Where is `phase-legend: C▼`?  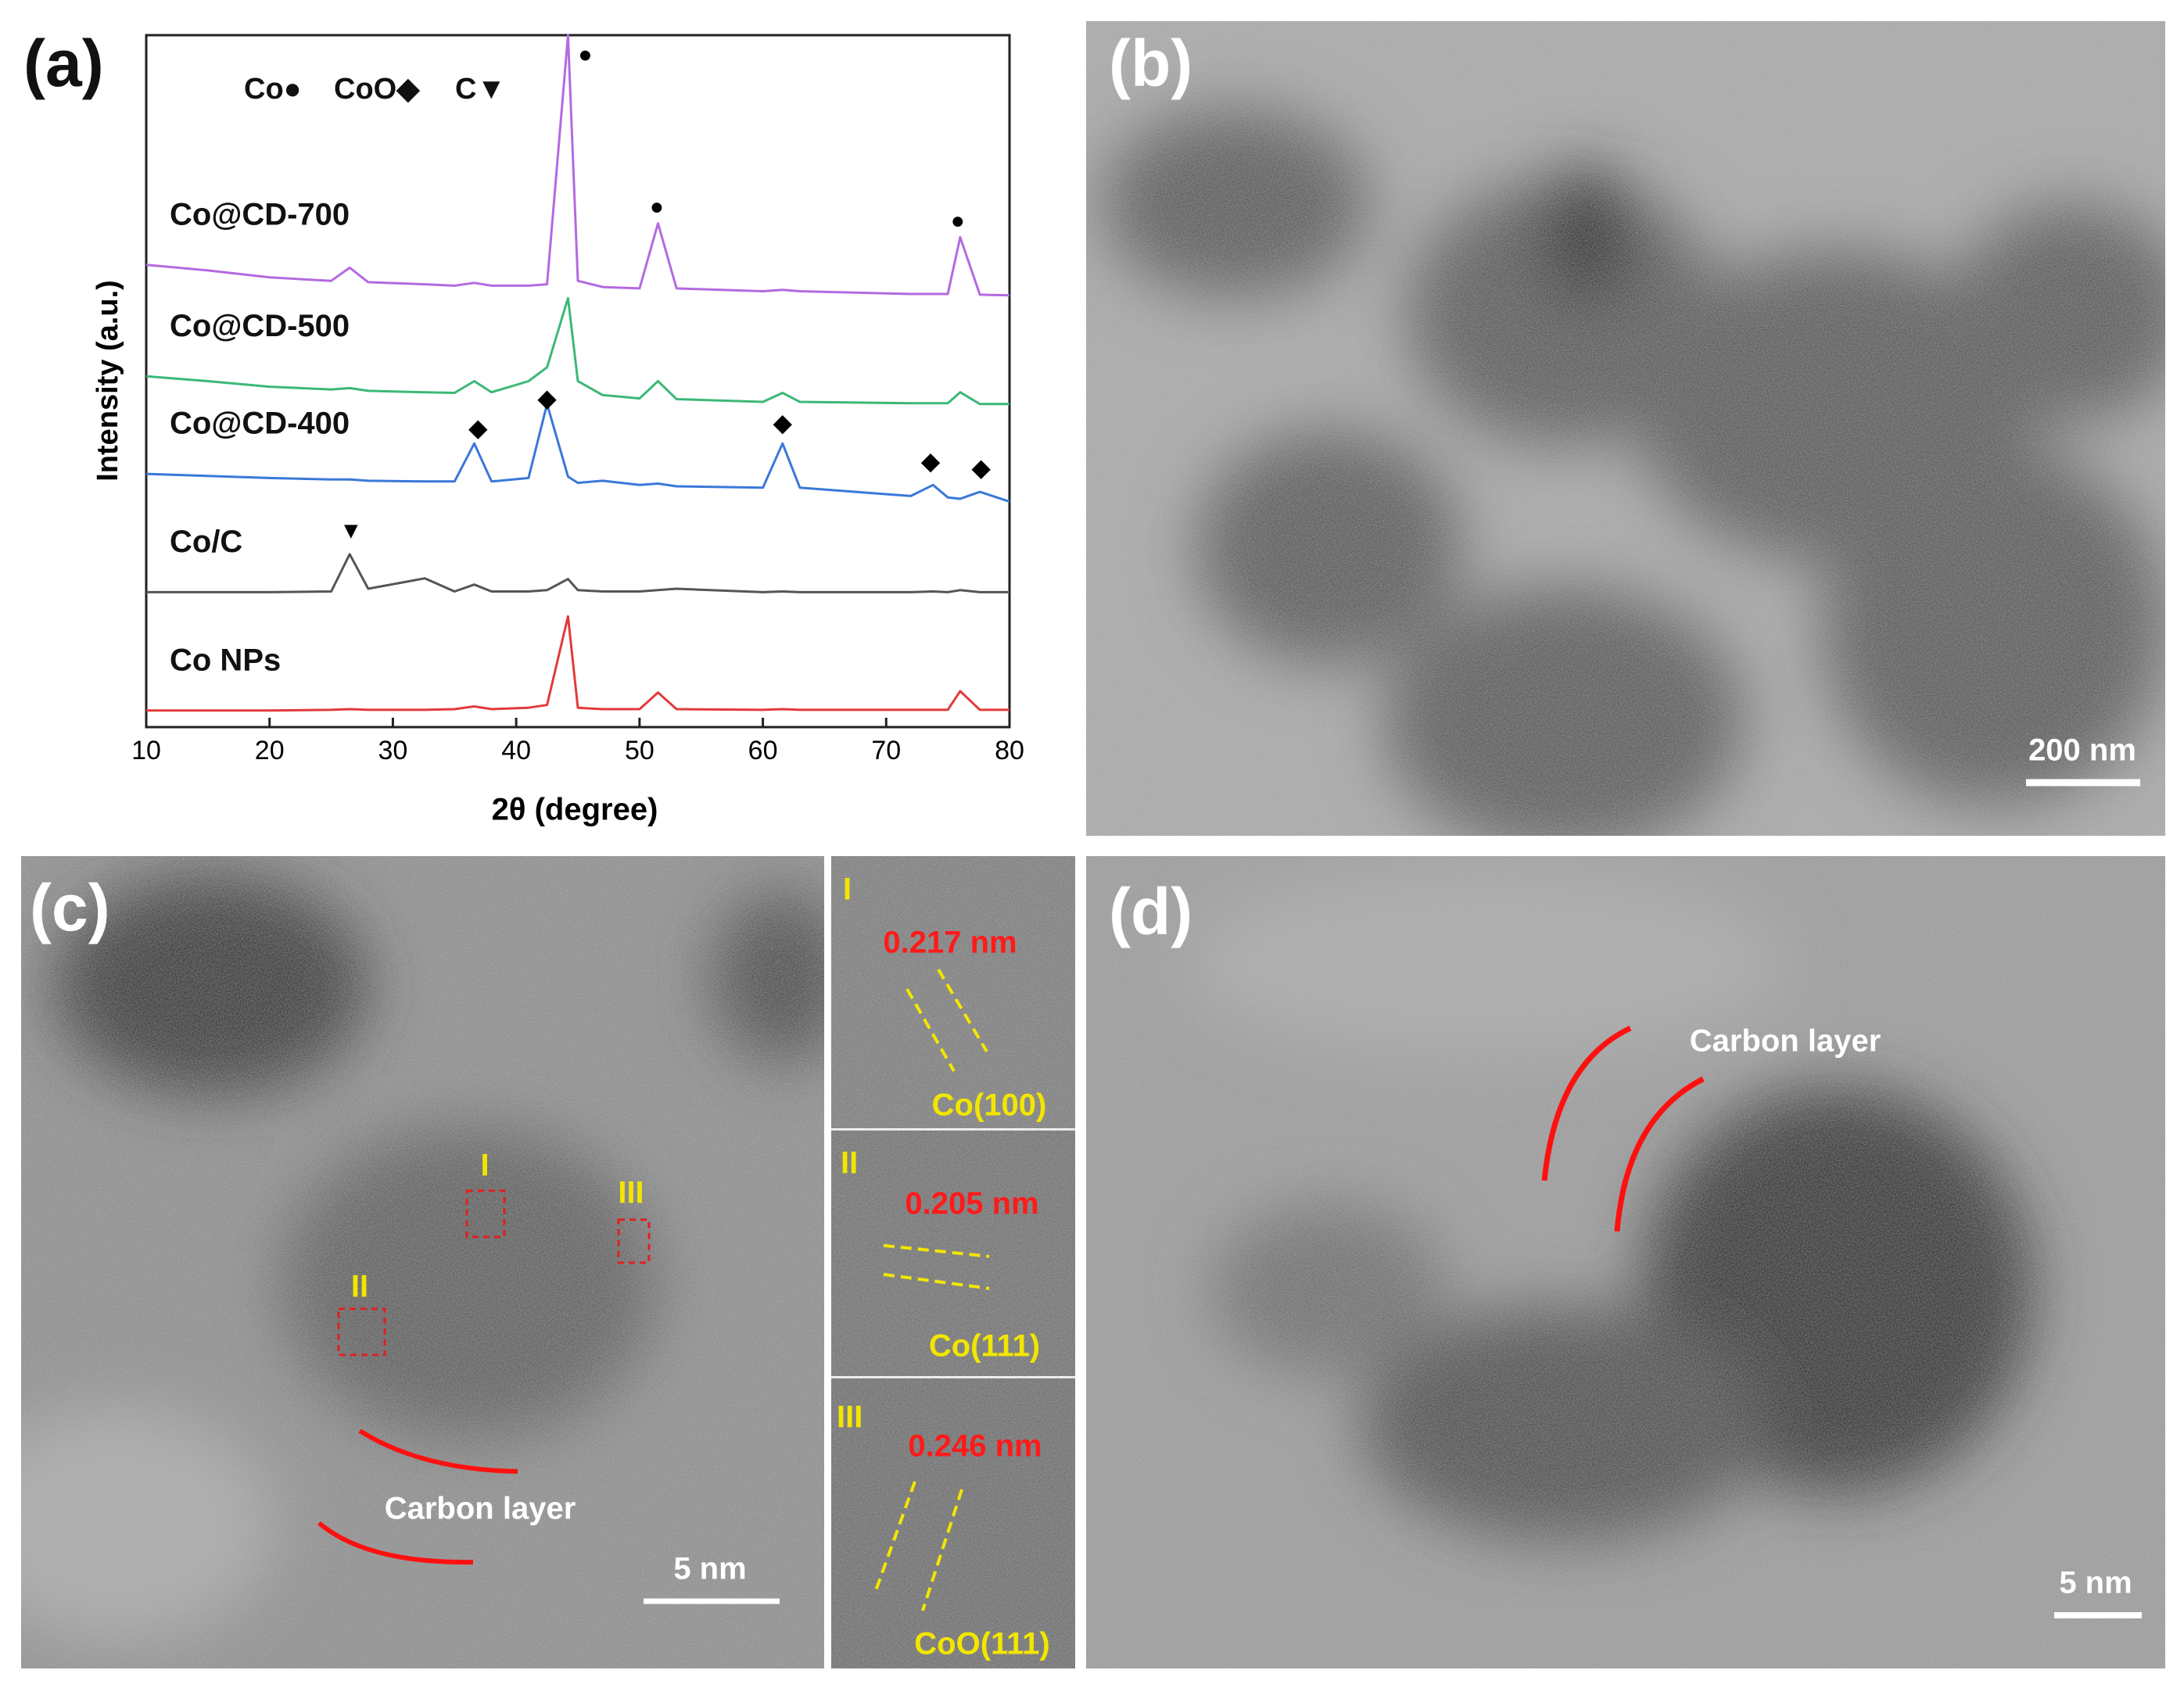 phase-legend: C▼ is located at coordinates (480, 89).